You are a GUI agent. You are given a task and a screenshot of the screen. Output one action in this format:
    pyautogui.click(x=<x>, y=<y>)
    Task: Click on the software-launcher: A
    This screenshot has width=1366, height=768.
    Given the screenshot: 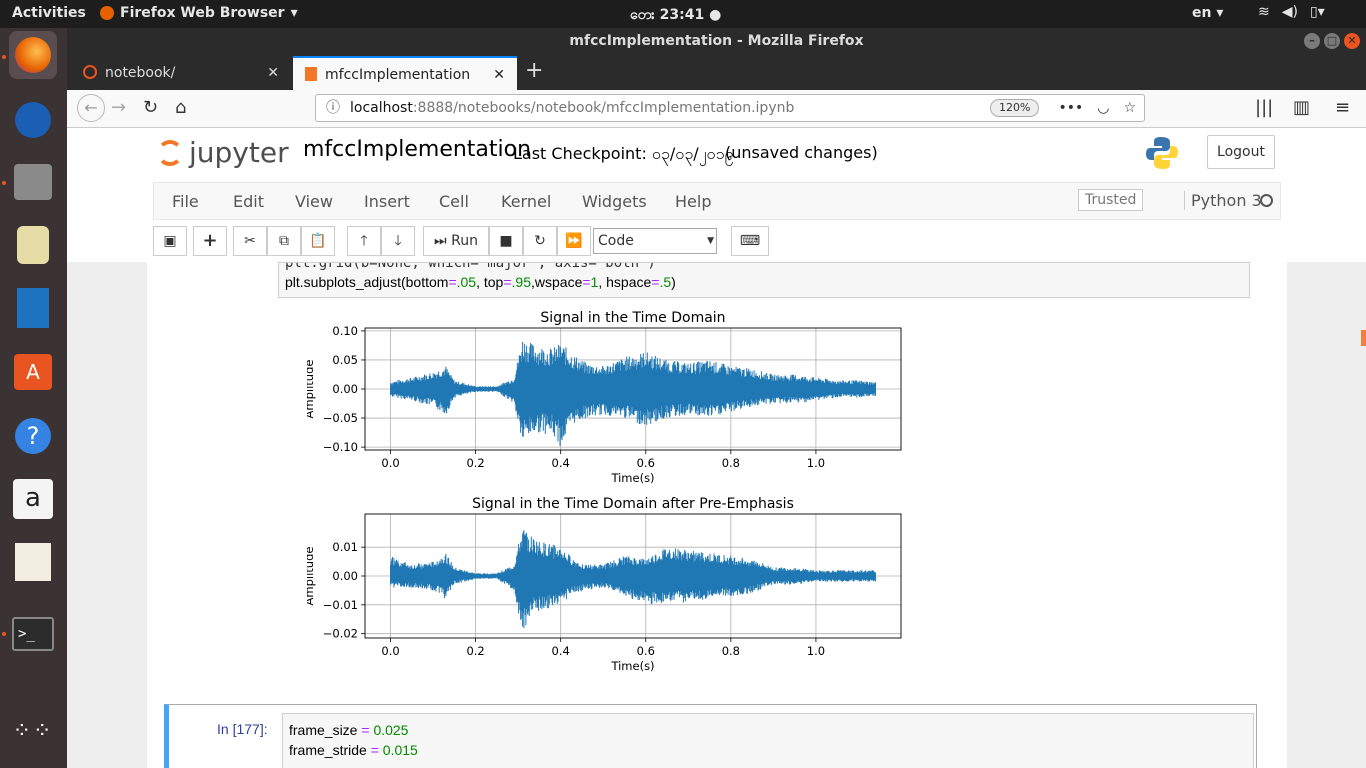 What is the action you would take?
    pyautogui.click(x=33, y=372)
    